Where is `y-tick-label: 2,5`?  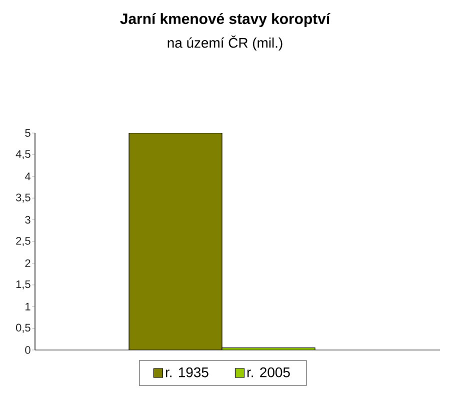 y-tick-label: 2,5 is located at coordinates (23, 241).